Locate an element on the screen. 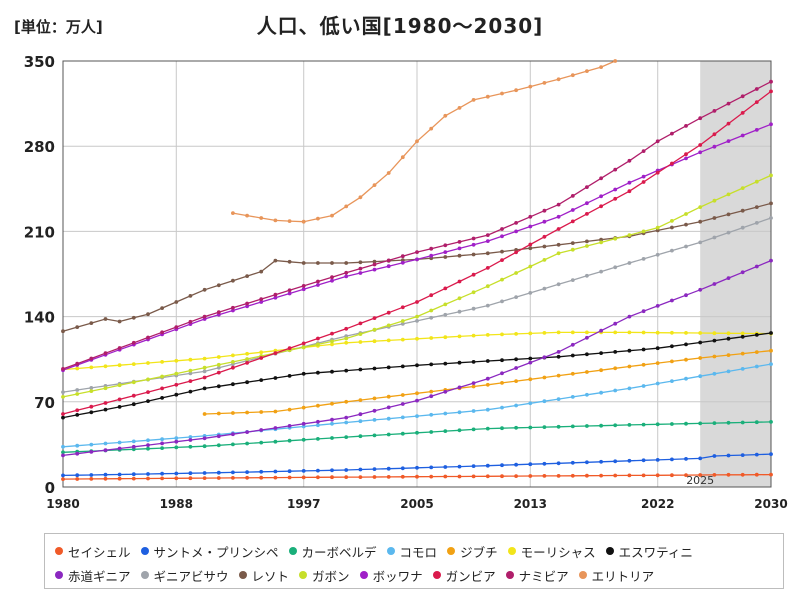 The image size is (800, 600). legend-label: エスワティニ is located at coordinates (655, 552).